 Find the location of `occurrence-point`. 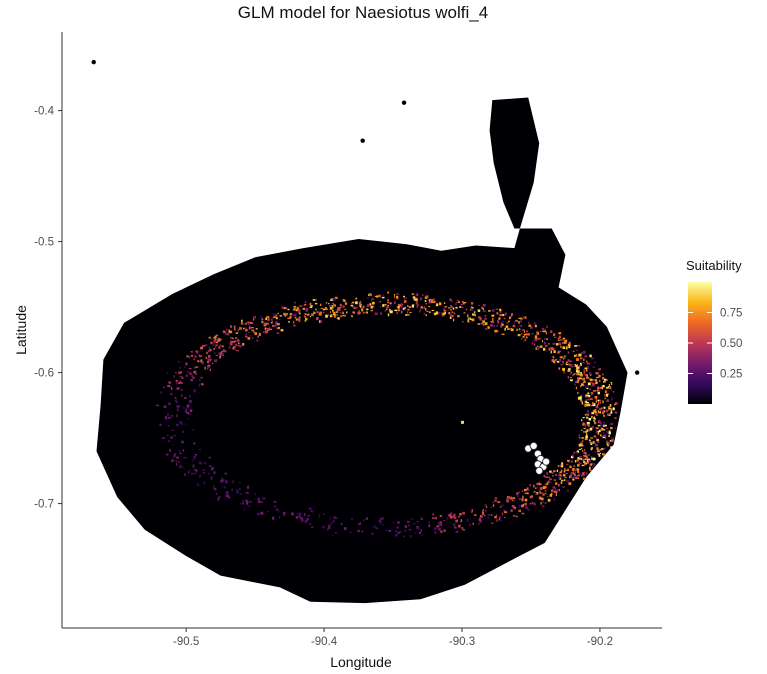

occurrence-point is located at coordinates (546, 461).